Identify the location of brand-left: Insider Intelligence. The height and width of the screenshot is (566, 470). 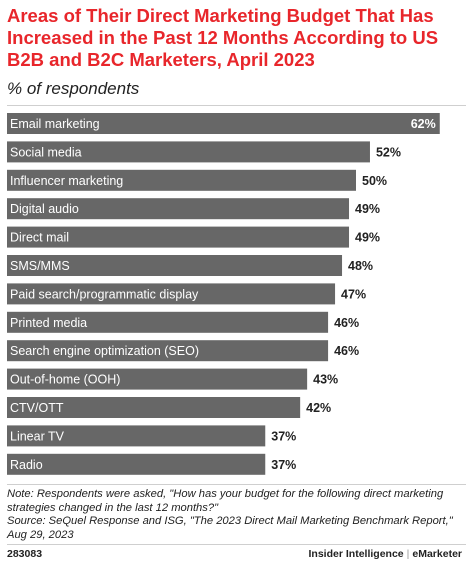
(356, 554).